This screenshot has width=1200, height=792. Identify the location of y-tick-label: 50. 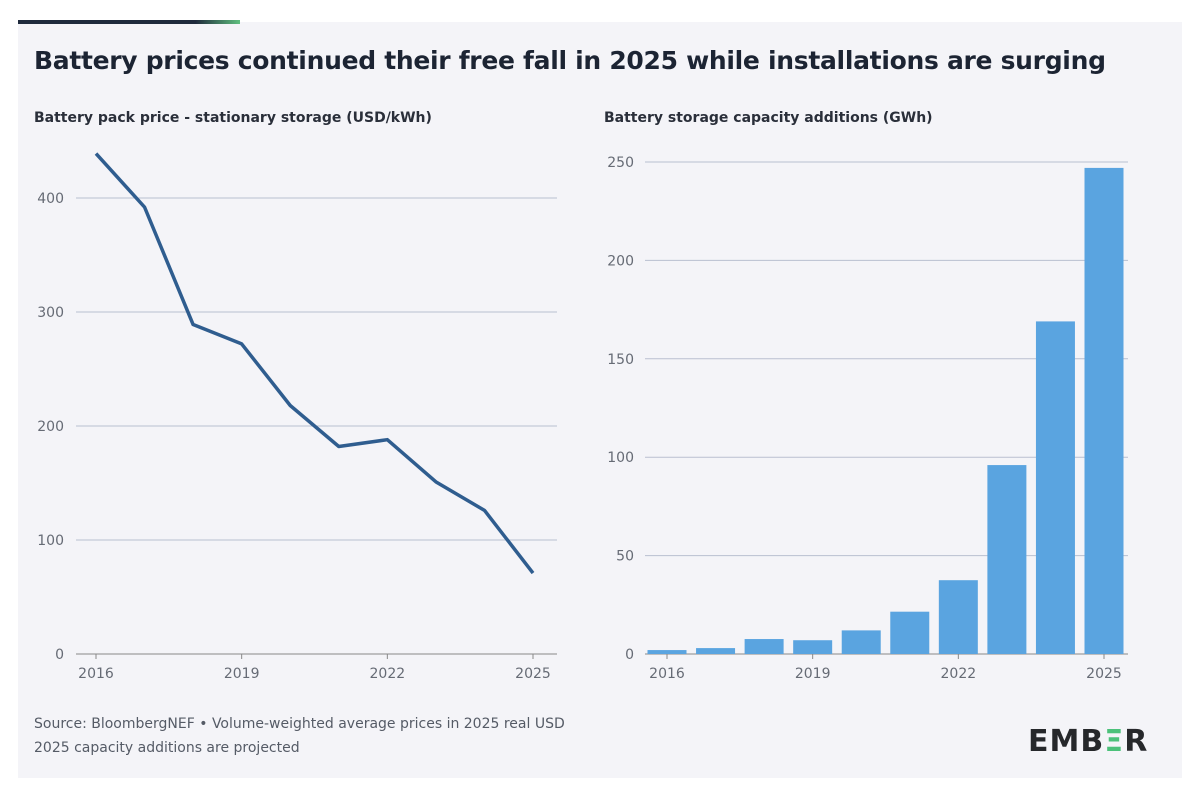
(625, 557).